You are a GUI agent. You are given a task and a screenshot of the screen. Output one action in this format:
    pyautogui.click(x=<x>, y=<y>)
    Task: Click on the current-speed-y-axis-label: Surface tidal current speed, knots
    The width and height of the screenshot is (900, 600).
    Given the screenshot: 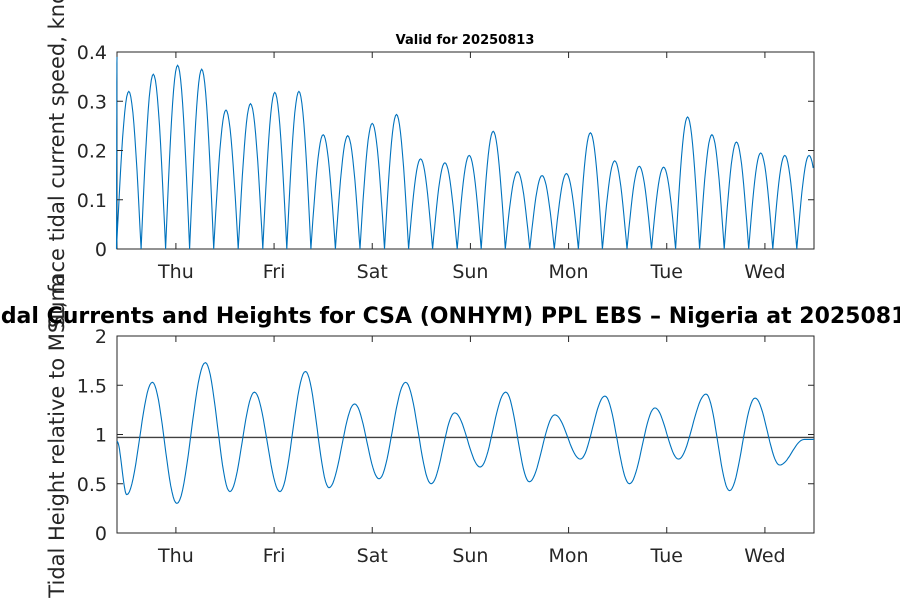 What is the action you would take?
    pyautogui.click(x=57, y=164)
    